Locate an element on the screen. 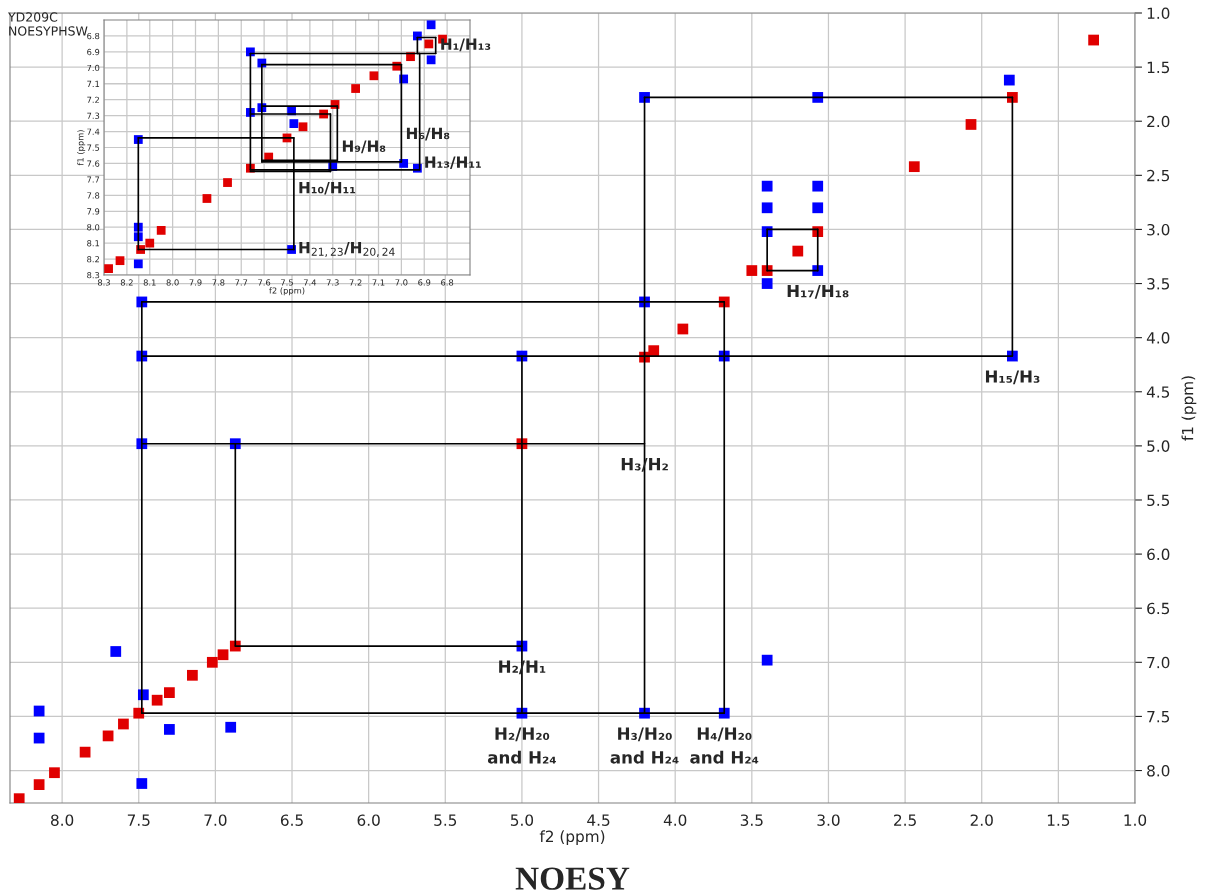  x-tick-label: 8.1 is located at coordinates (149, 282).